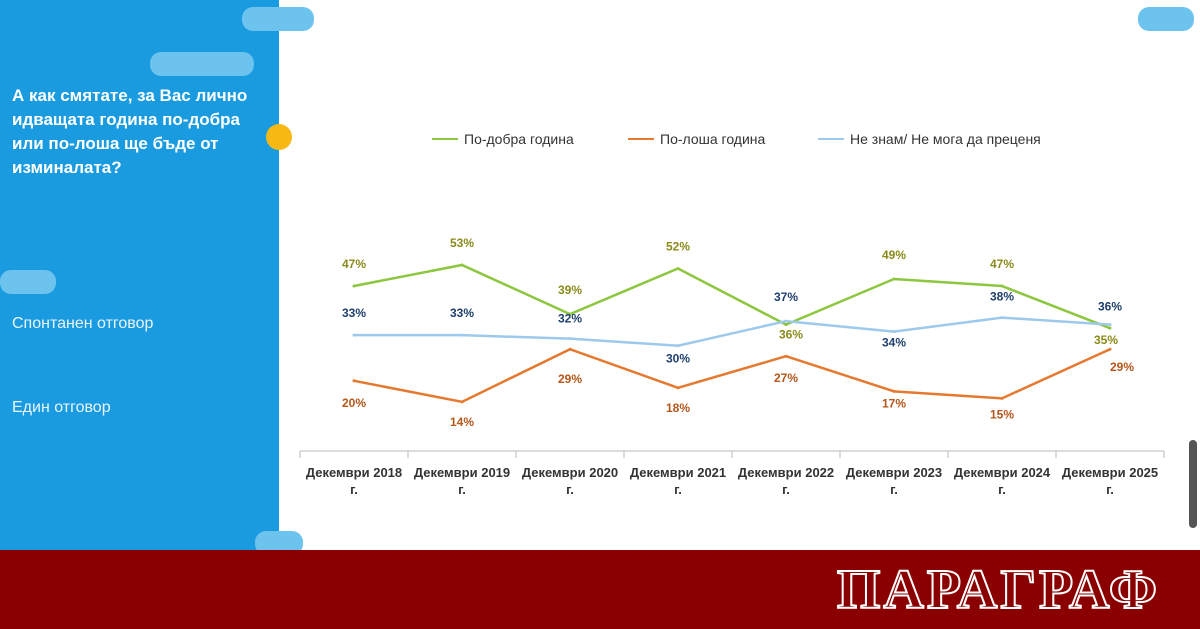  I want to click on data-label: 15%, so click(1002, 414).